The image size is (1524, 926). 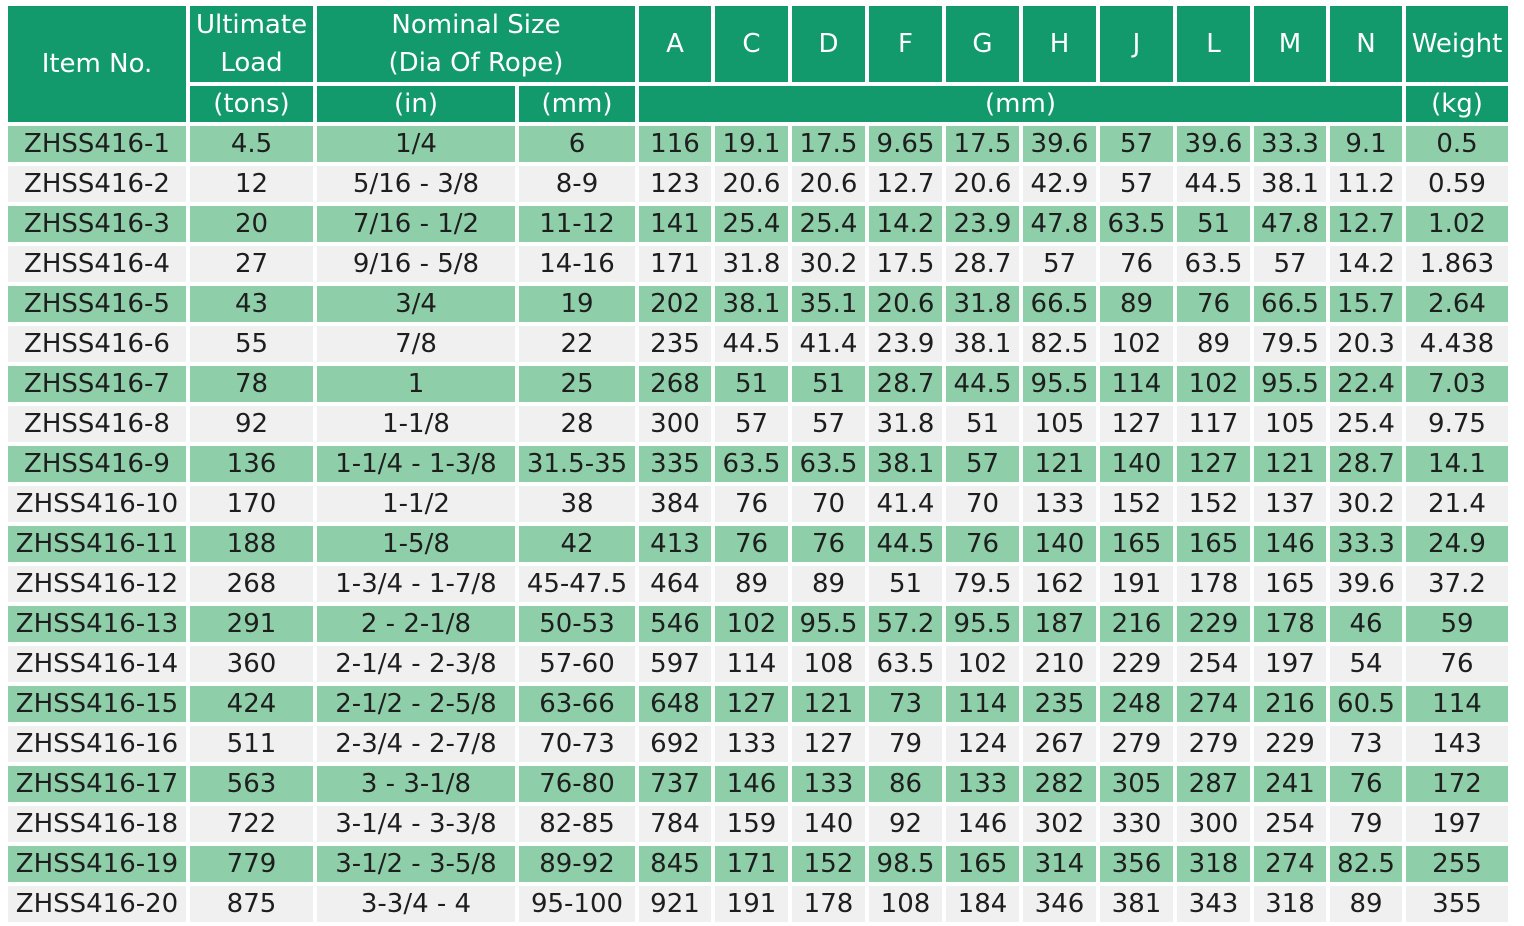 I want to click on cell-nominal-size-mm: 50-53, so click(x=577, y=624).